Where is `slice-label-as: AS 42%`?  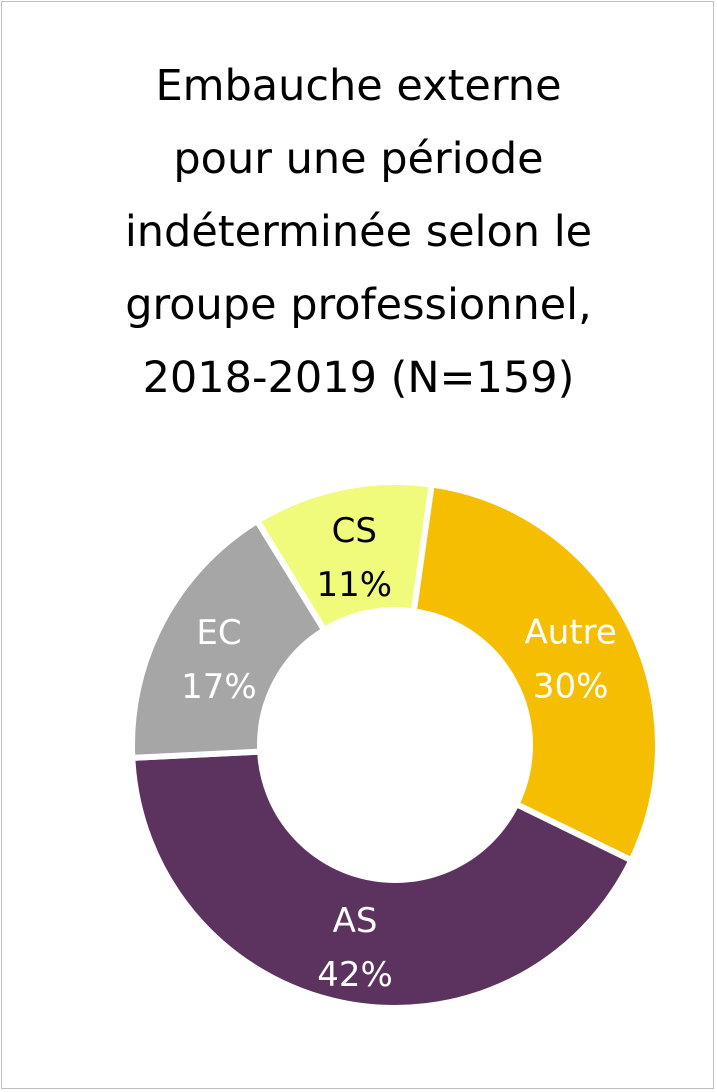
slice-label-as: AS 42% is located at coordinates (355, 948).